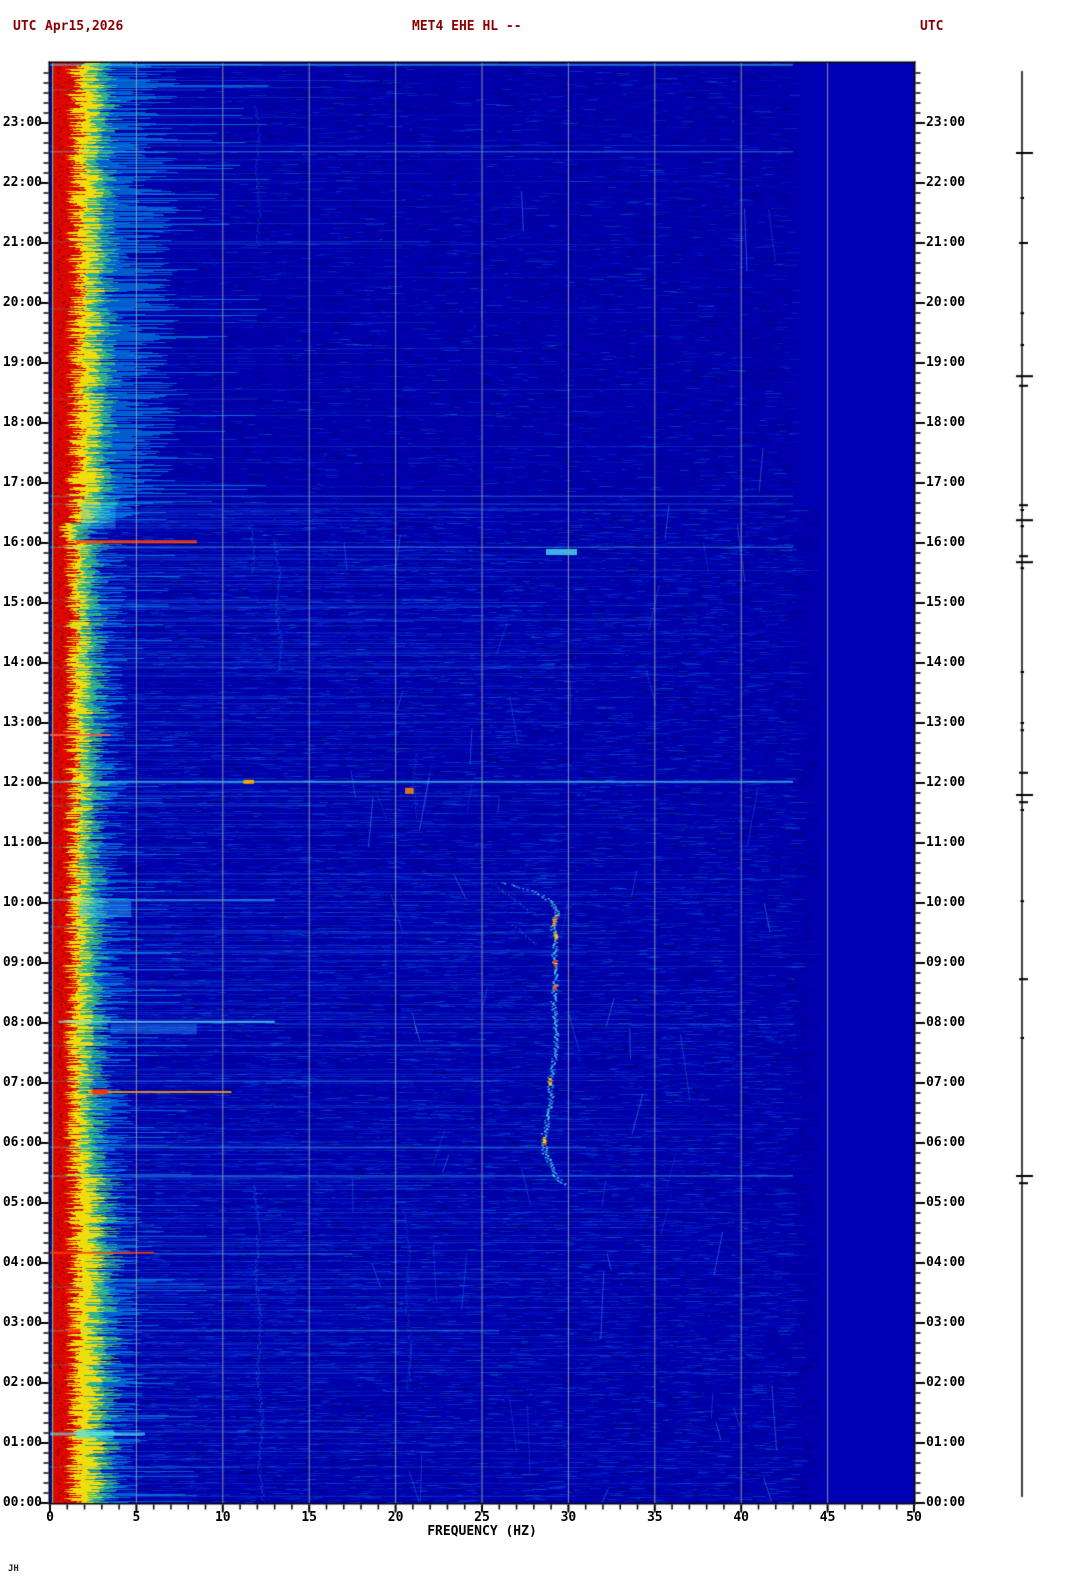 The width and height of the screenshot is (1066, 1584). I want to click on time-label-right: 08:00, so click(946, 1022).